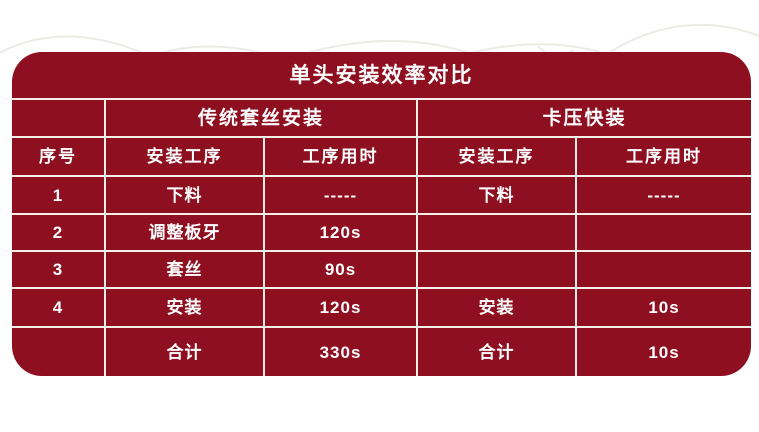 This screenshot has height=432, width=759. What do you see at coordinates (59, 157) in the screenshot?
I see `col-header-index: 序号` at bounding box center [59, 157].